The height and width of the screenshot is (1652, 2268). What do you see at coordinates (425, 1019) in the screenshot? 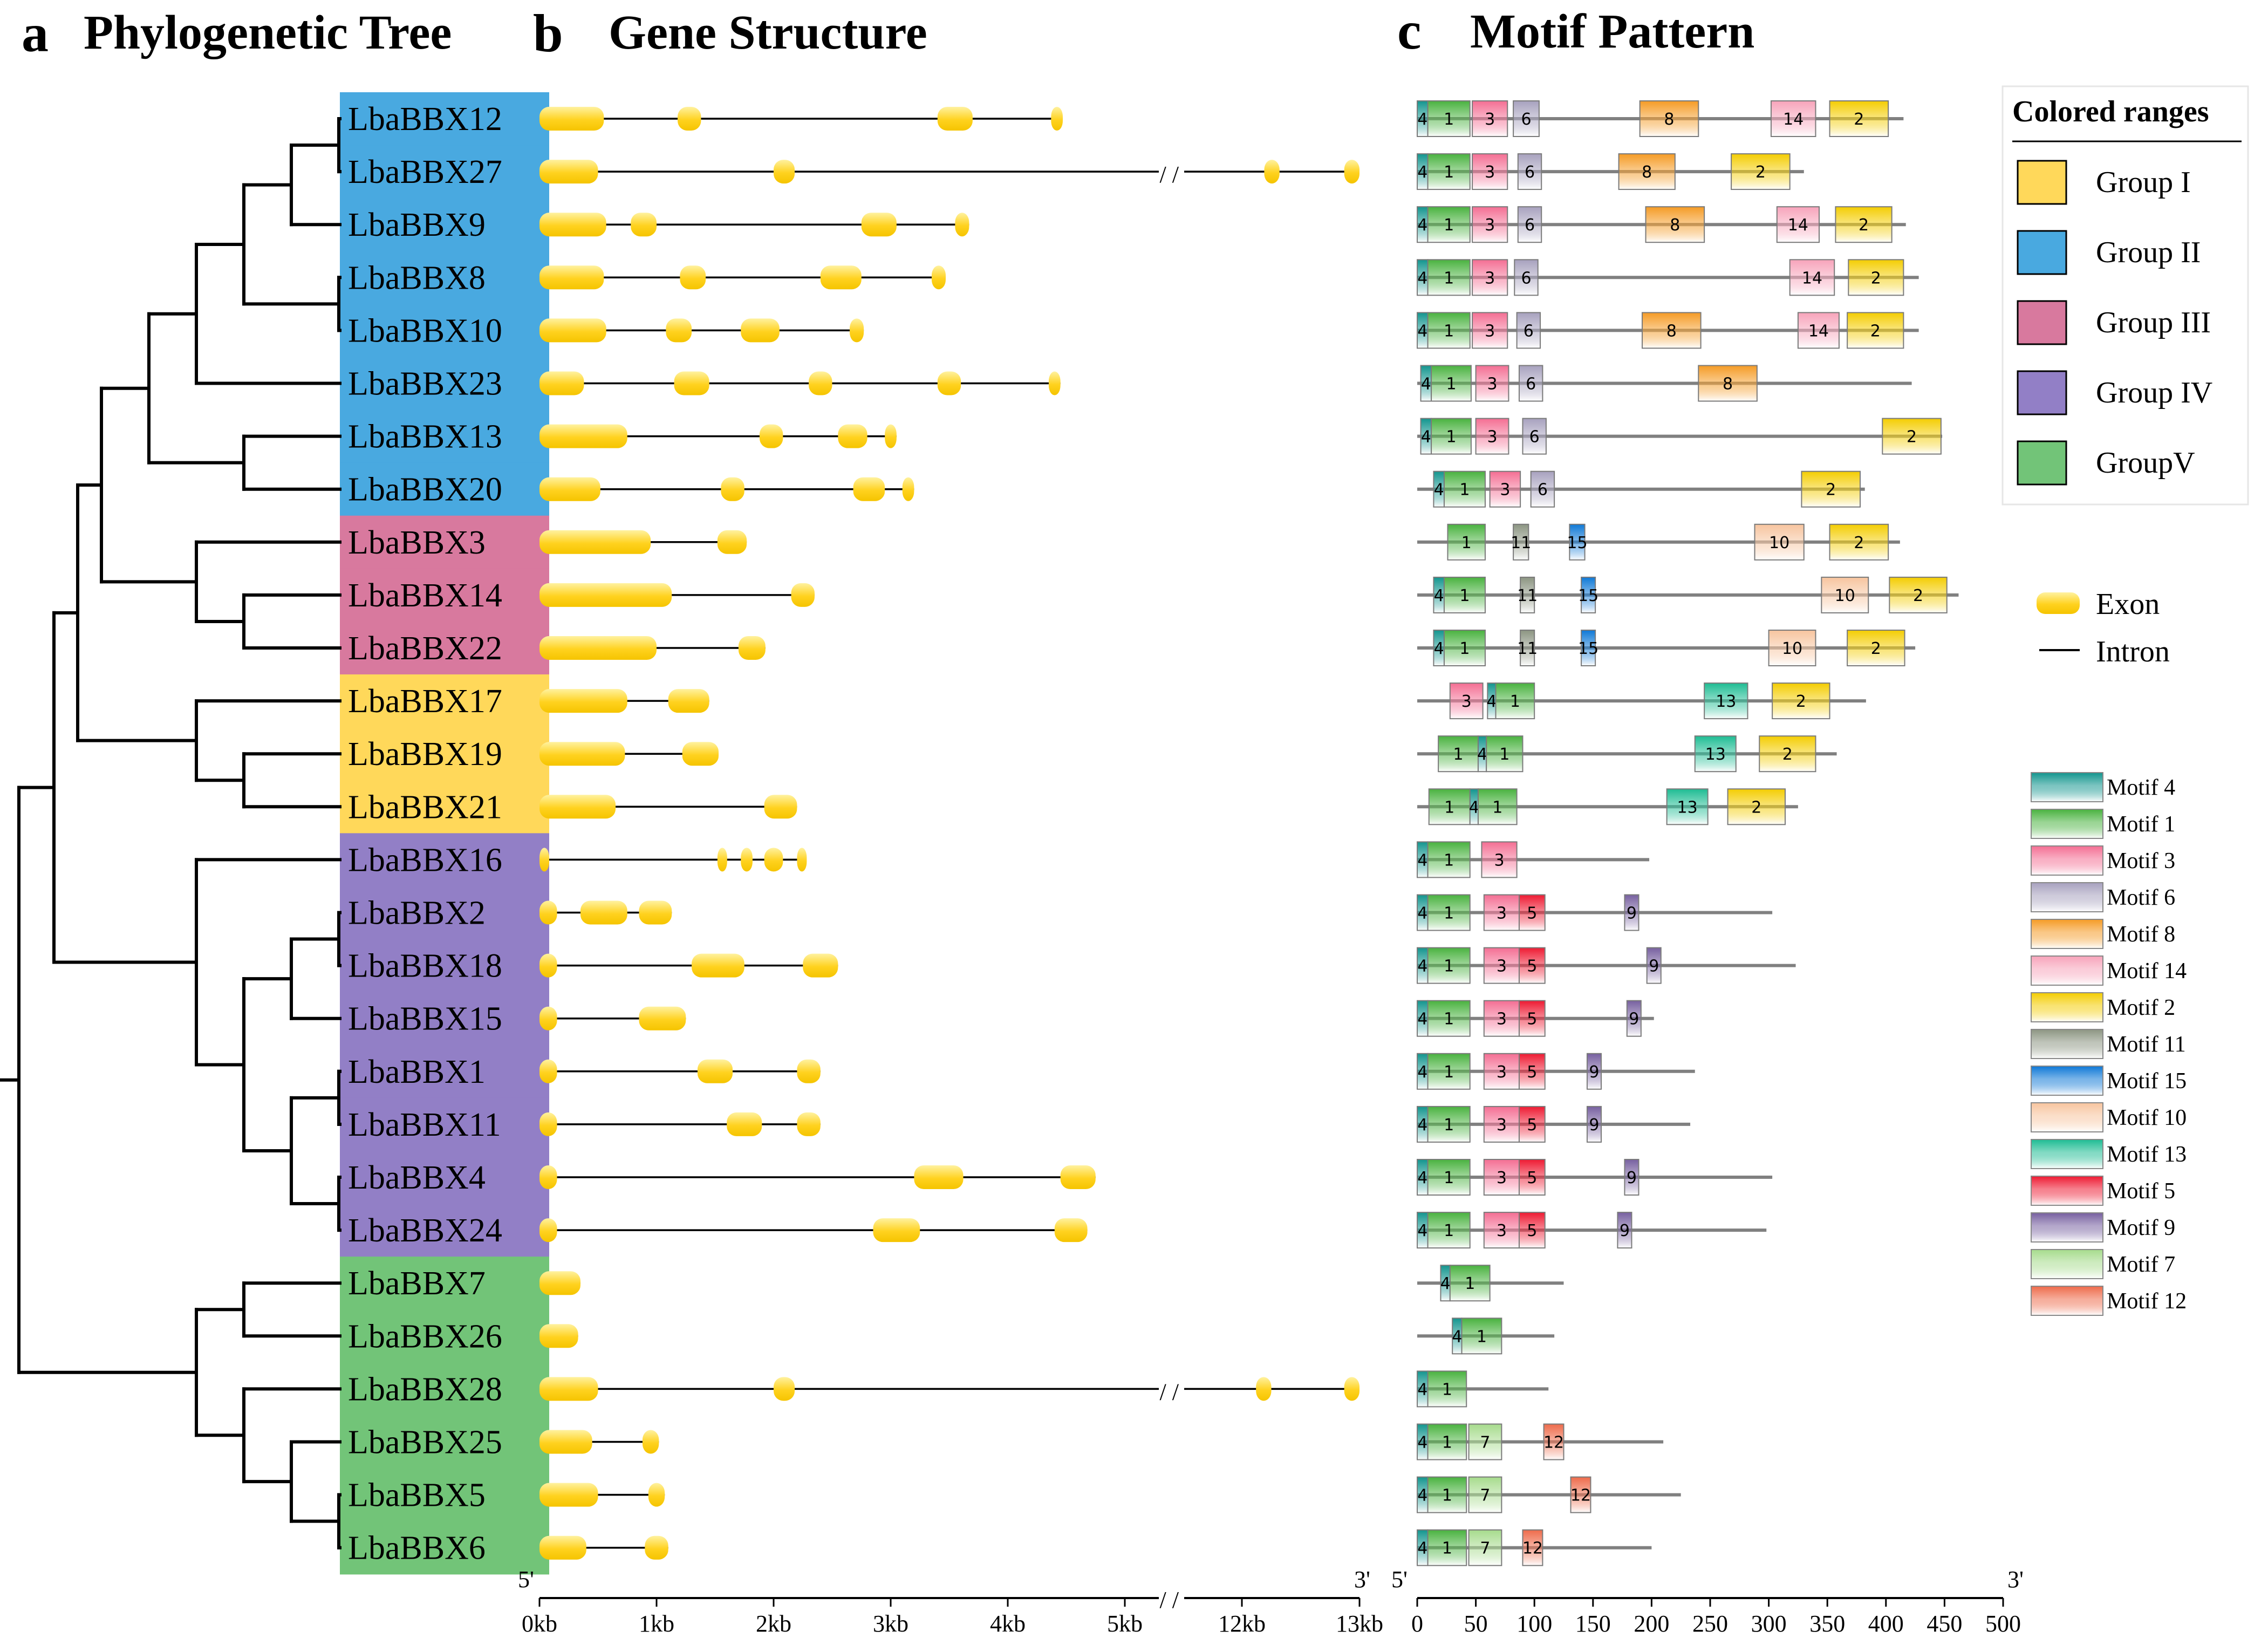
I see `gene-label: LbaBBX15` at bounding box center [425, 1019].